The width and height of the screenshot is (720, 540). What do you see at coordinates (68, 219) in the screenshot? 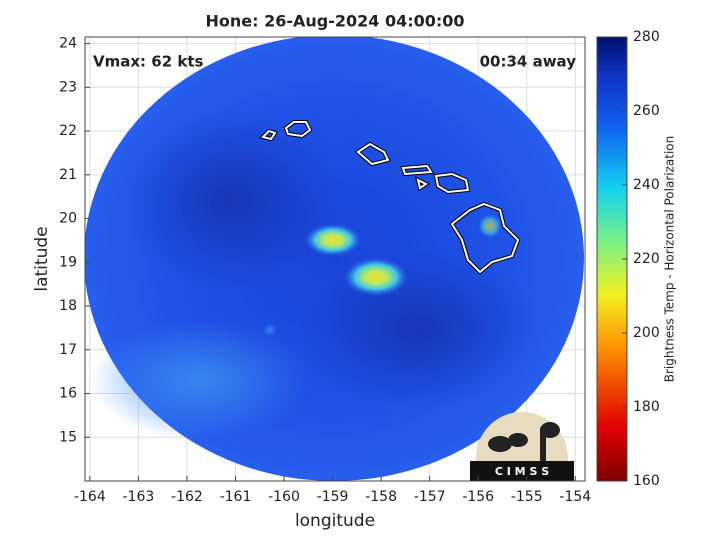
I see `y-tick-label: 20` at bounding box center [68, 219].